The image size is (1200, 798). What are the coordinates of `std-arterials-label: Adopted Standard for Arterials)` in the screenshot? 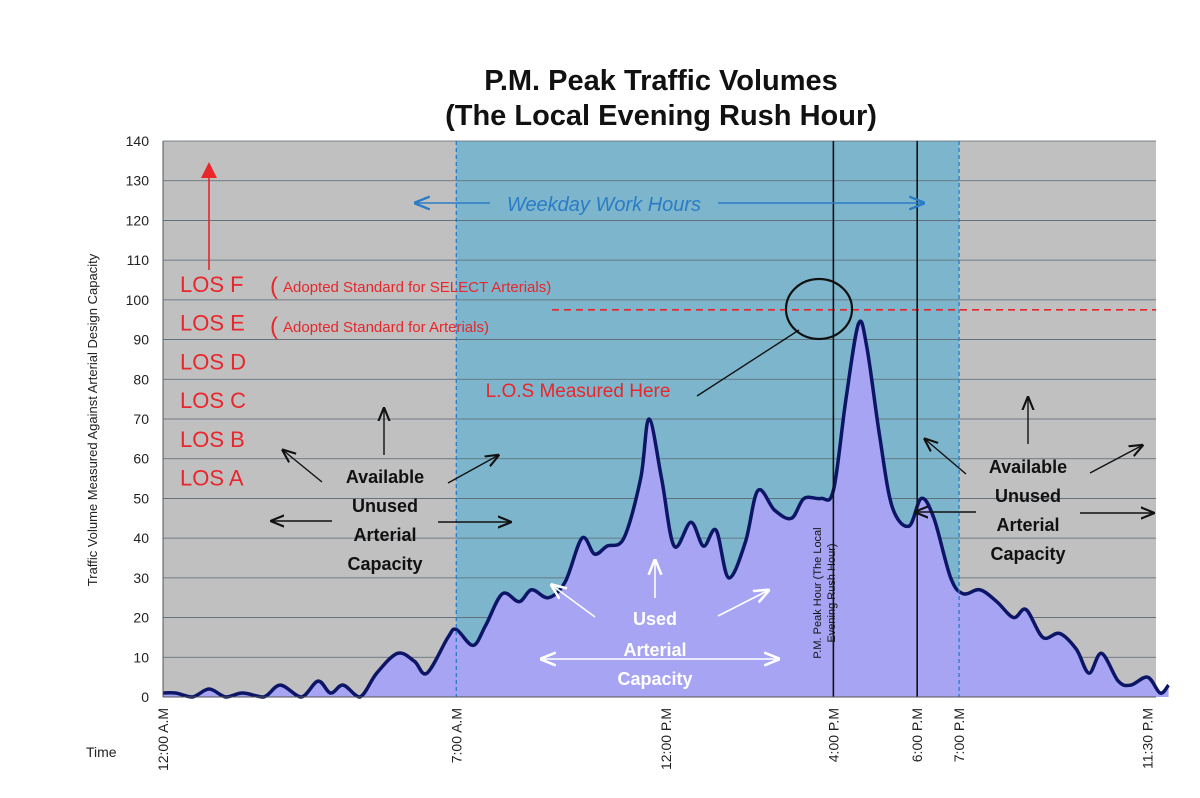 It's located at (386, 327).